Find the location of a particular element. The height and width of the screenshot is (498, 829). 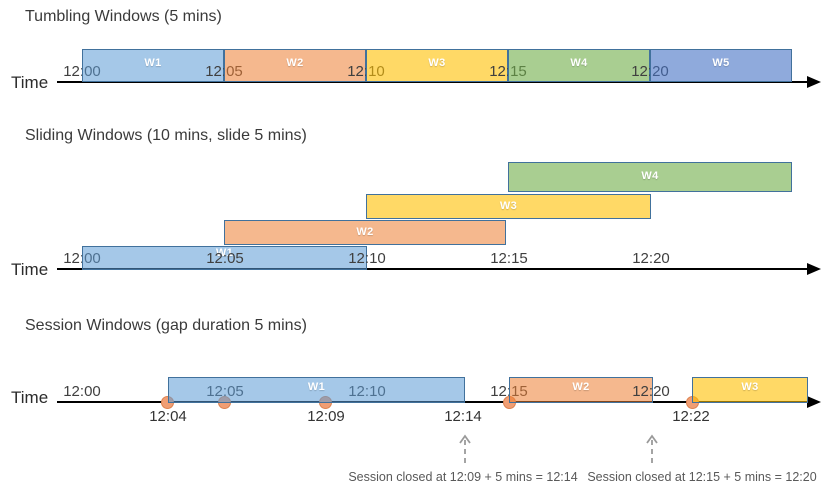

session-window-w2 is located at coordinates (581, 390).